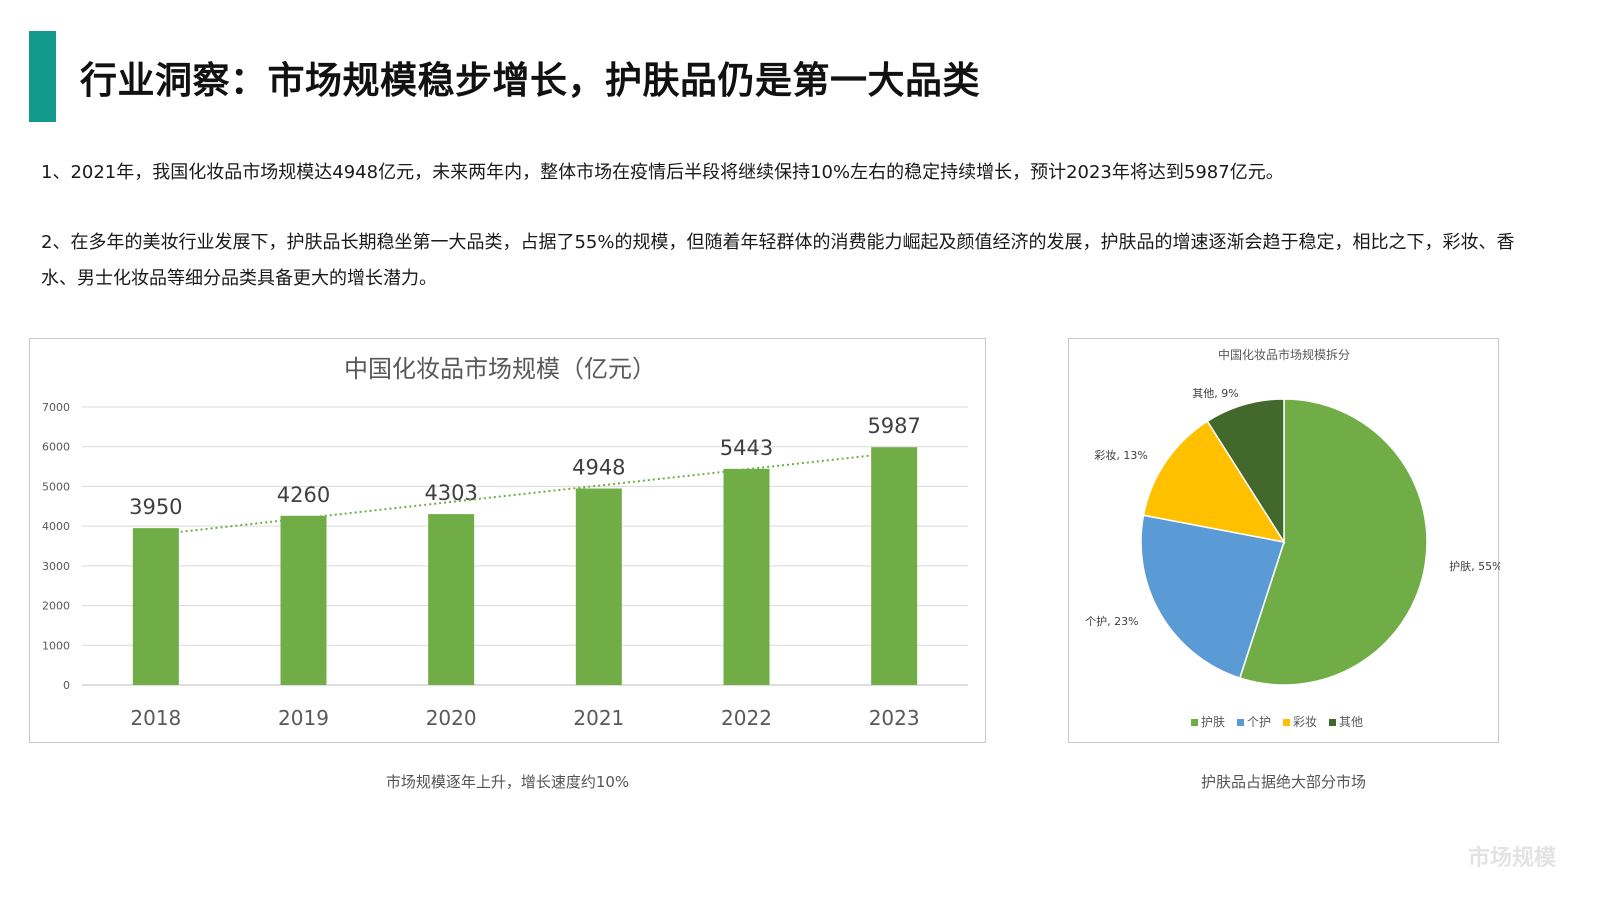 The image size is (1600, 900). Describe the element at coordinates (1474, 566) in the screenshot. I see `pie-data-label: 护肤, 55%` at that location.